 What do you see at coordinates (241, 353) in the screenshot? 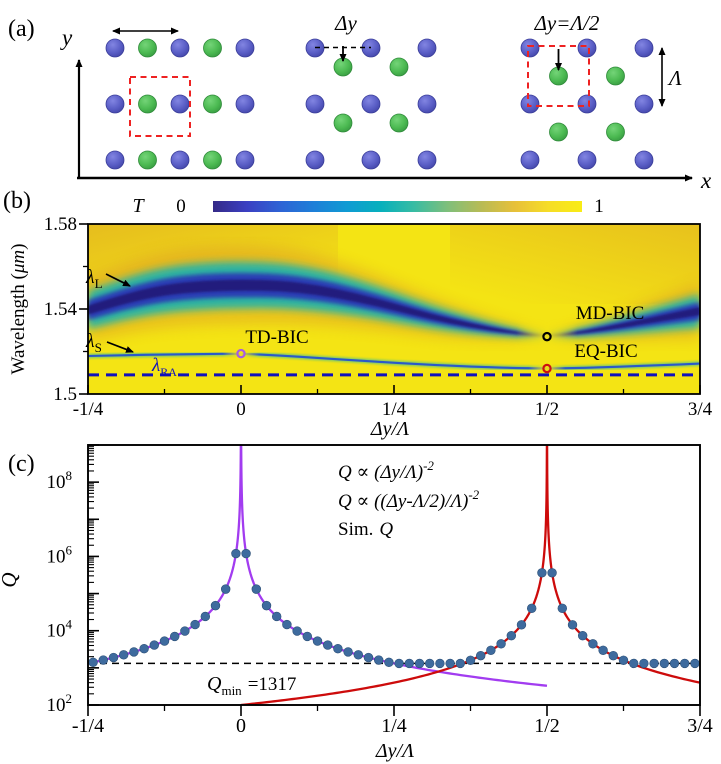
I see `td-bic-marker` at bounding box center [241, 353].